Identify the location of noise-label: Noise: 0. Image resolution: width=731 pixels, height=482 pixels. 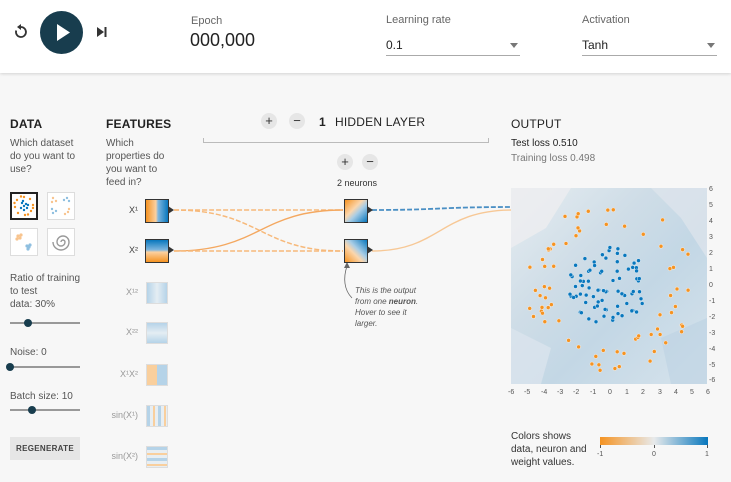
(28, 352).